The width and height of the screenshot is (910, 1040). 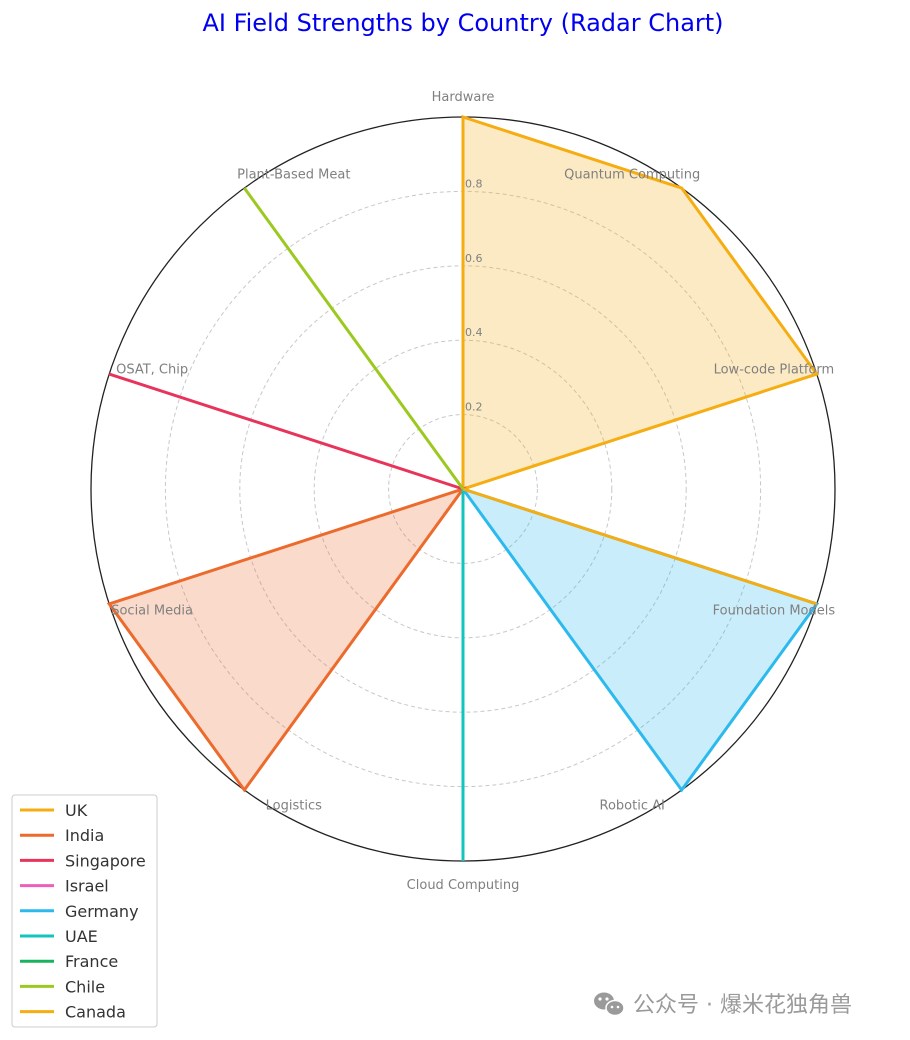 What do you see at coordinates (474, 183) in the screenshot?
I see `tick-label-3: 0.8` at bounding box center [474, 183].